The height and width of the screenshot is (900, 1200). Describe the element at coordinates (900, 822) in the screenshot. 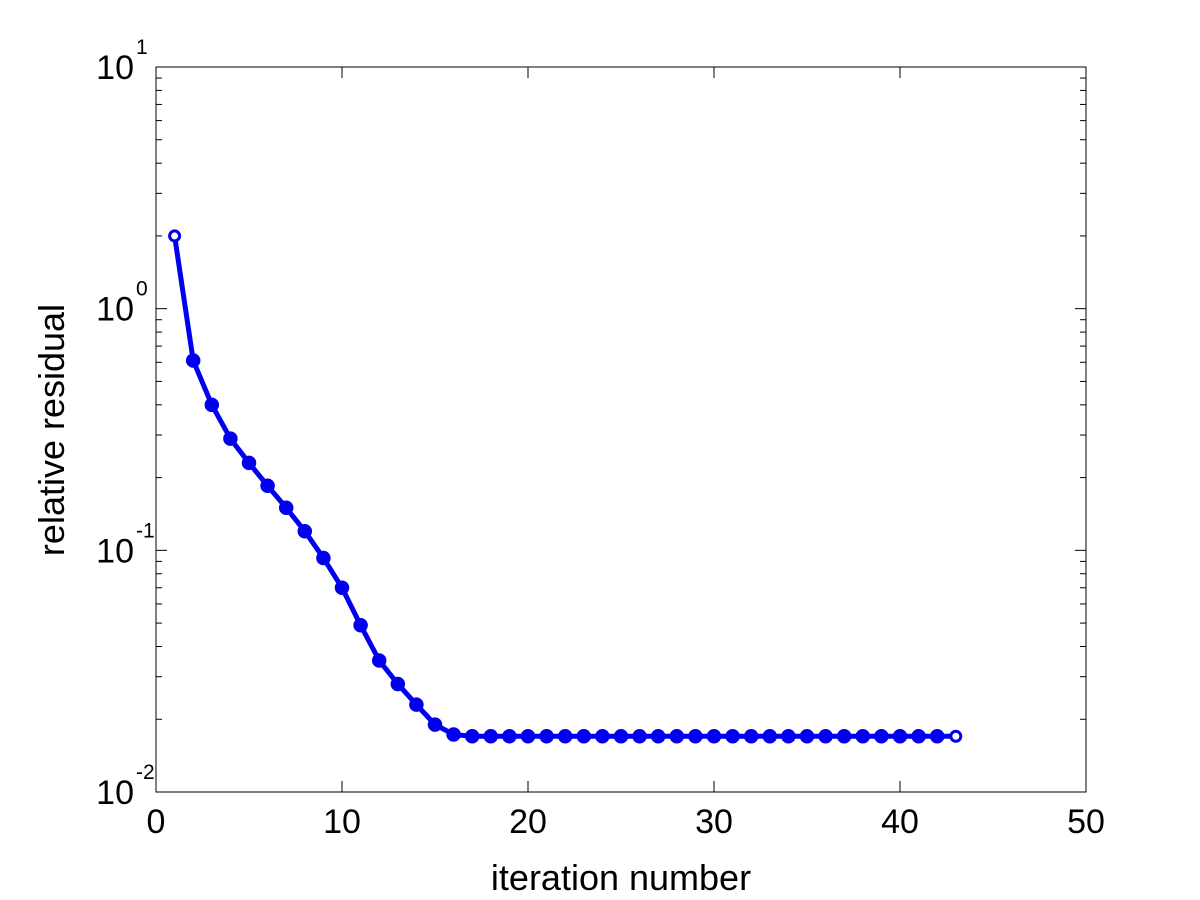

I see `x-tick-label: 40` at that location.